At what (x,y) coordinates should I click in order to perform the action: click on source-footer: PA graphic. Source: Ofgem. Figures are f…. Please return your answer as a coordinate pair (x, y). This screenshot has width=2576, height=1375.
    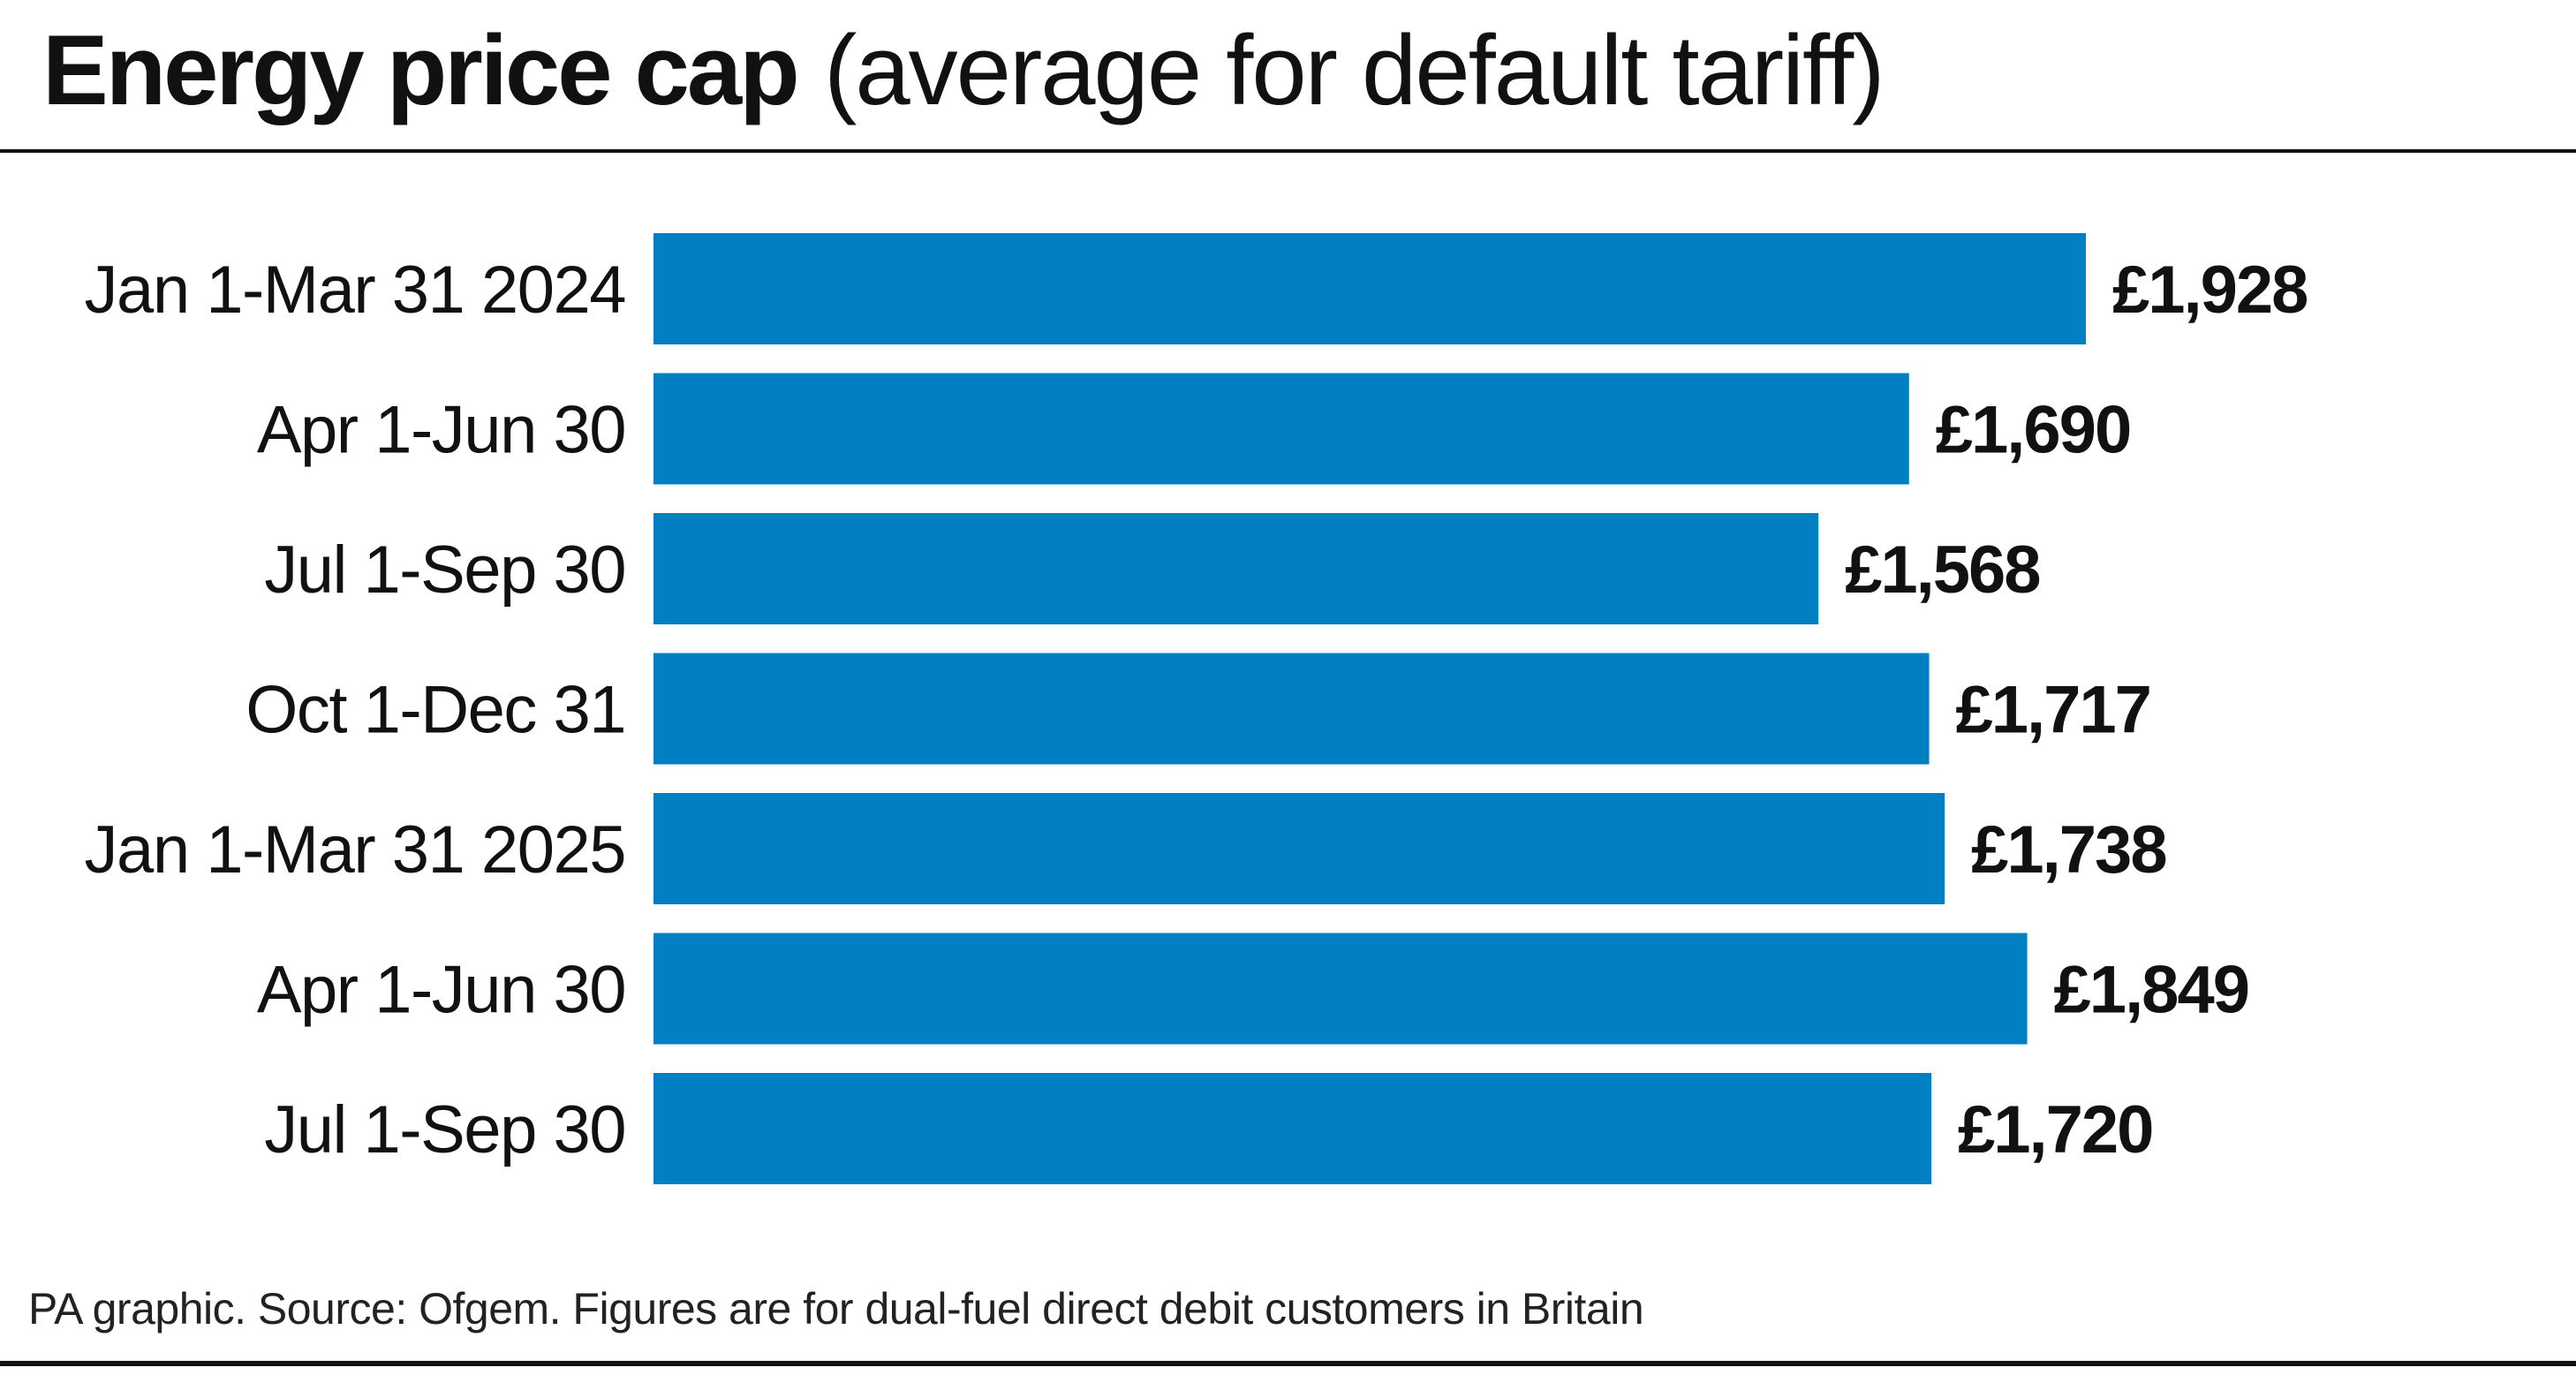
    Looking at the image, I should click on (835, 1309).